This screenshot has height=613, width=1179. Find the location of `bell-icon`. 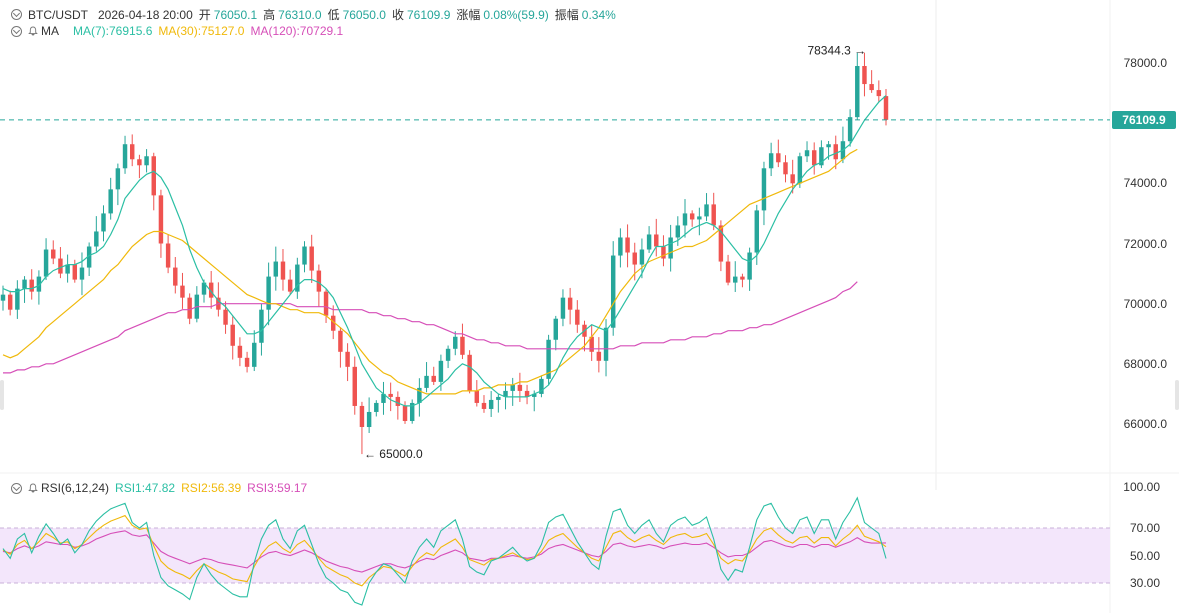

bell-icon is located at coordinates (33, 31).